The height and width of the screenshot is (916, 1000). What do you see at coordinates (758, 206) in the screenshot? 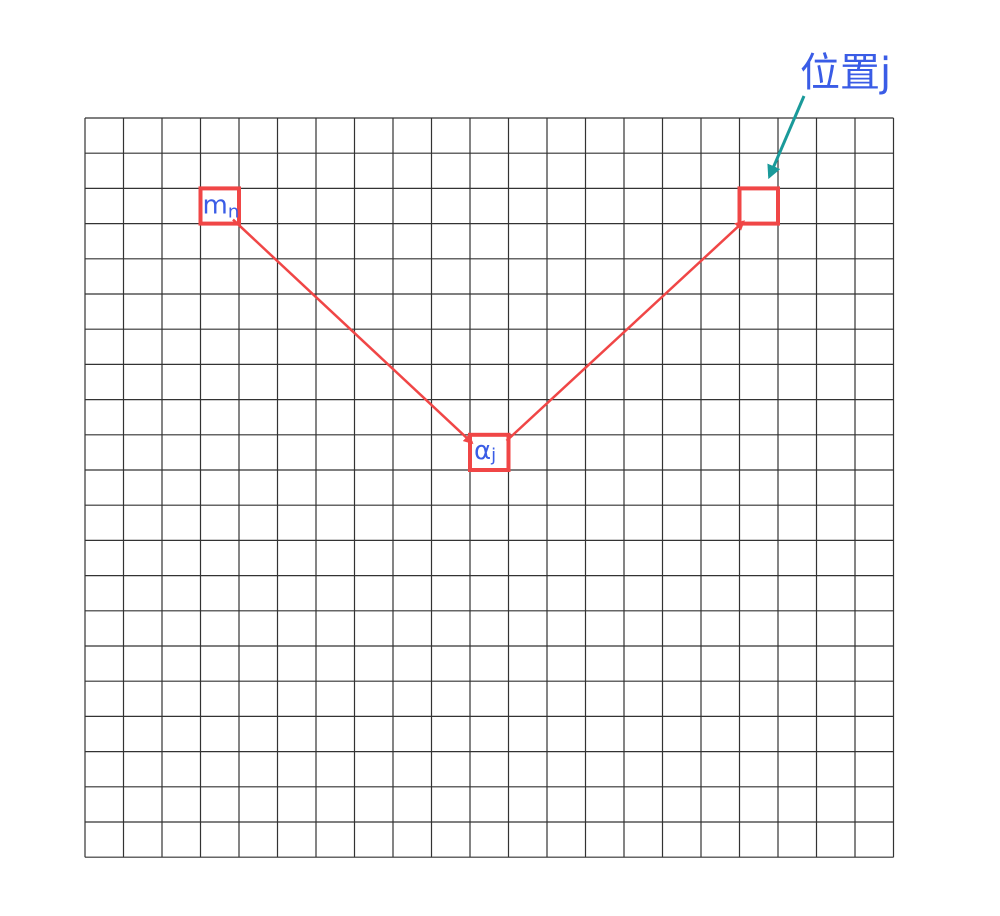
I see `cell-position-j` at bounding box center [758, 206].